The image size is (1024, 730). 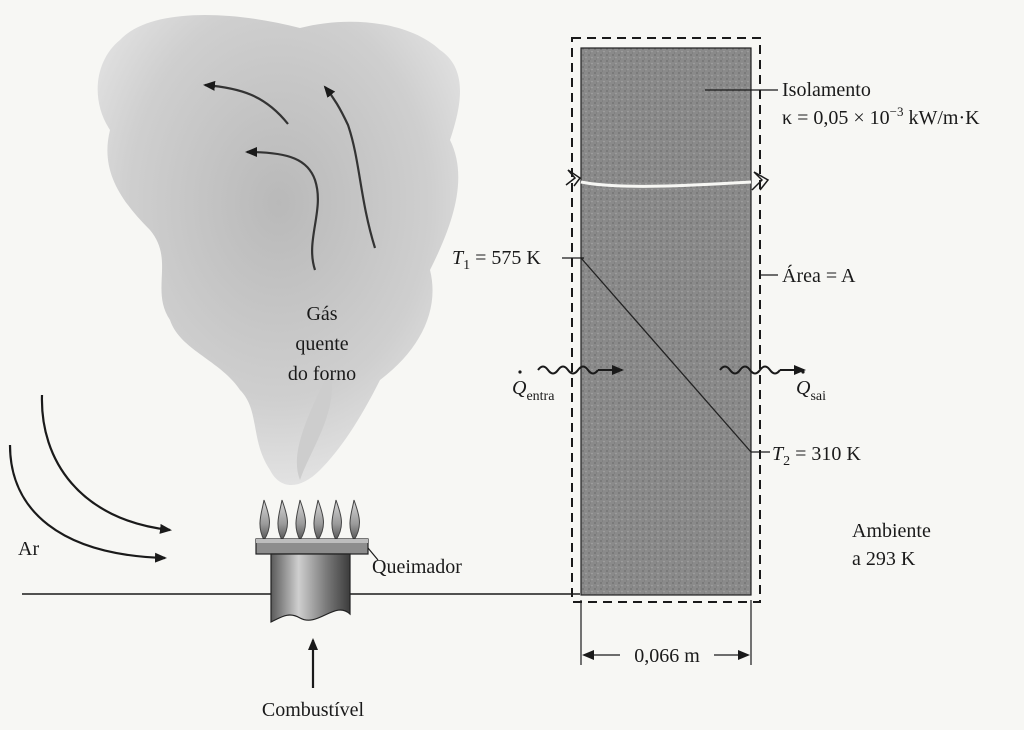 What do you see at coordinates (312, 541) in the screenshot?
I see `burner-plate-top` at bounding box center [312, 541].